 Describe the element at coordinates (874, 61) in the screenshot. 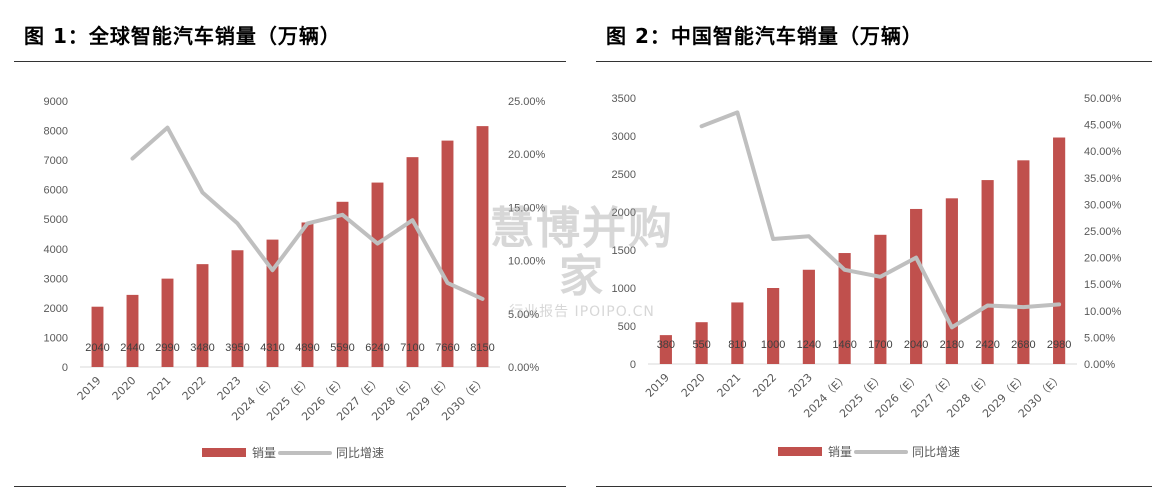

I see `figure-2-top-rule` at that location.